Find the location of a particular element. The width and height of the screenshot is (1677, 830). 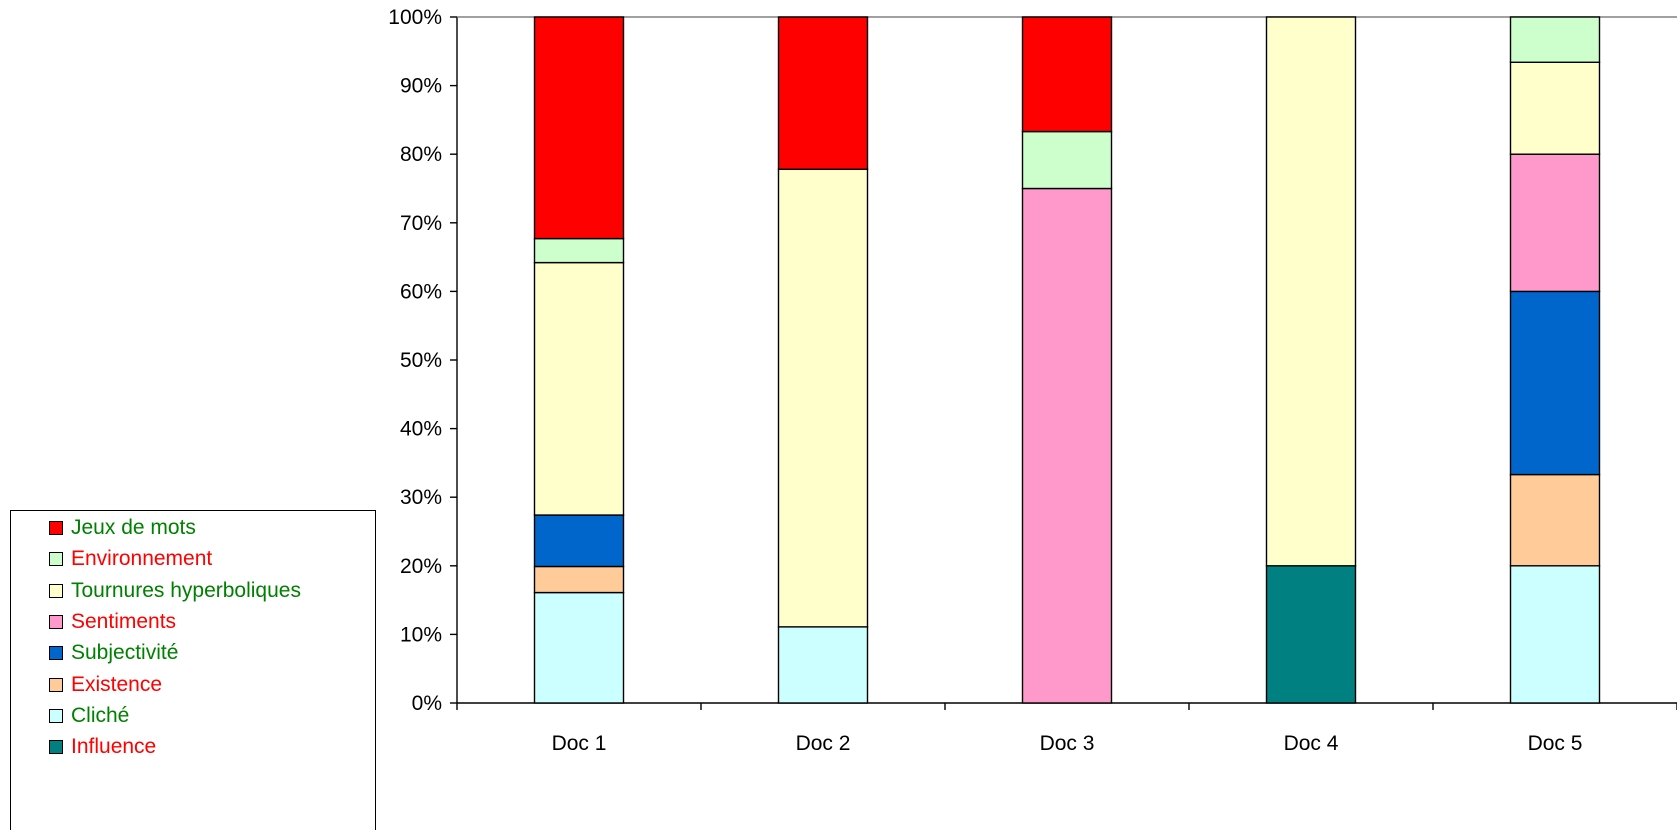

legend-item: Existence is located at coordinates (105, 685).